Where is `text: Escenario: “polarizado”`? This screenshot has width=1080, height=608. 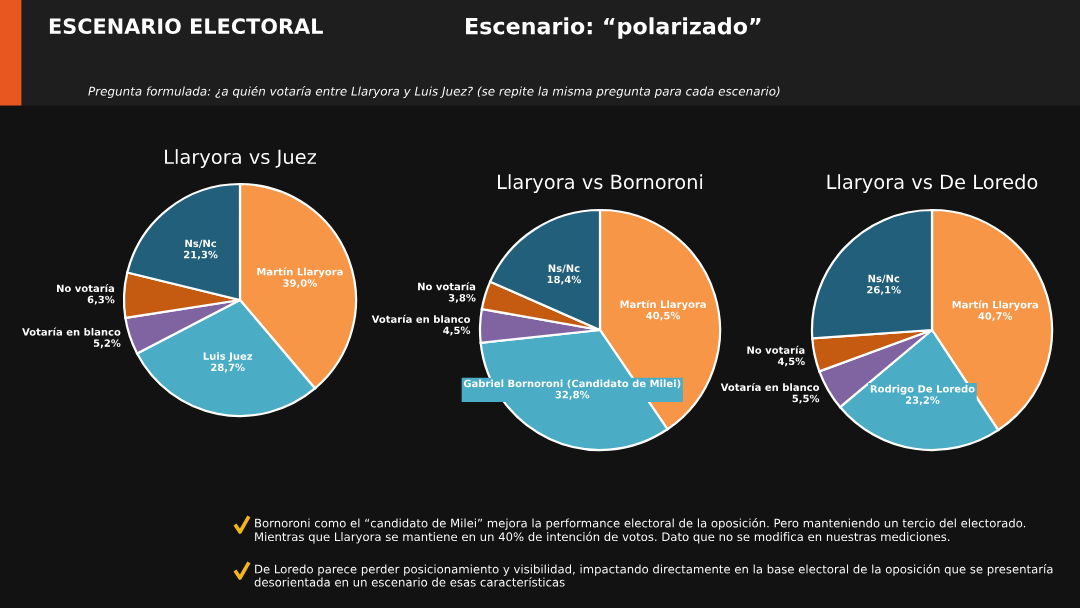 text: Escenario: “polarizado” is located at coordinates (613, 28).